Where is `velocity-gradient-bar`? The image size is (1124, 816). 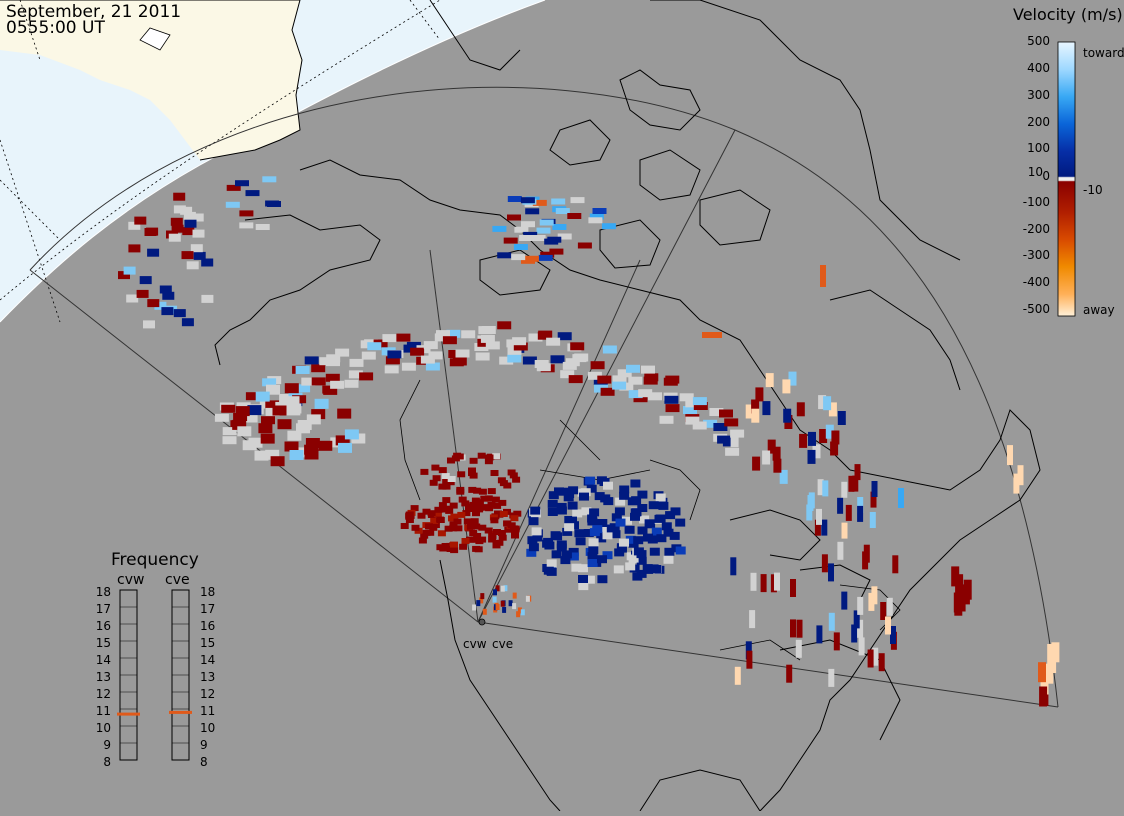 velocity-gradient-bar is located at coordinates (1066, 179).